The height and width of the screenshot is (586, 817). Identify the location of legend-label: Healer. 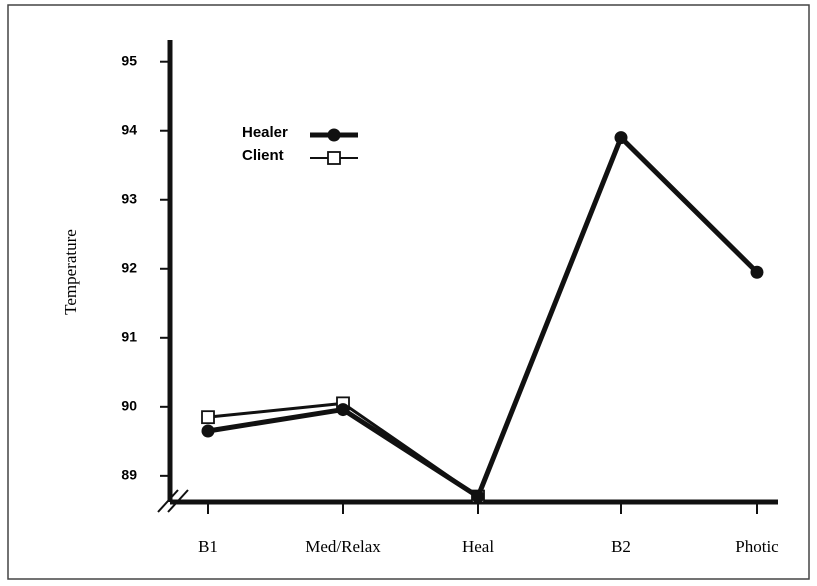
(265, 132).